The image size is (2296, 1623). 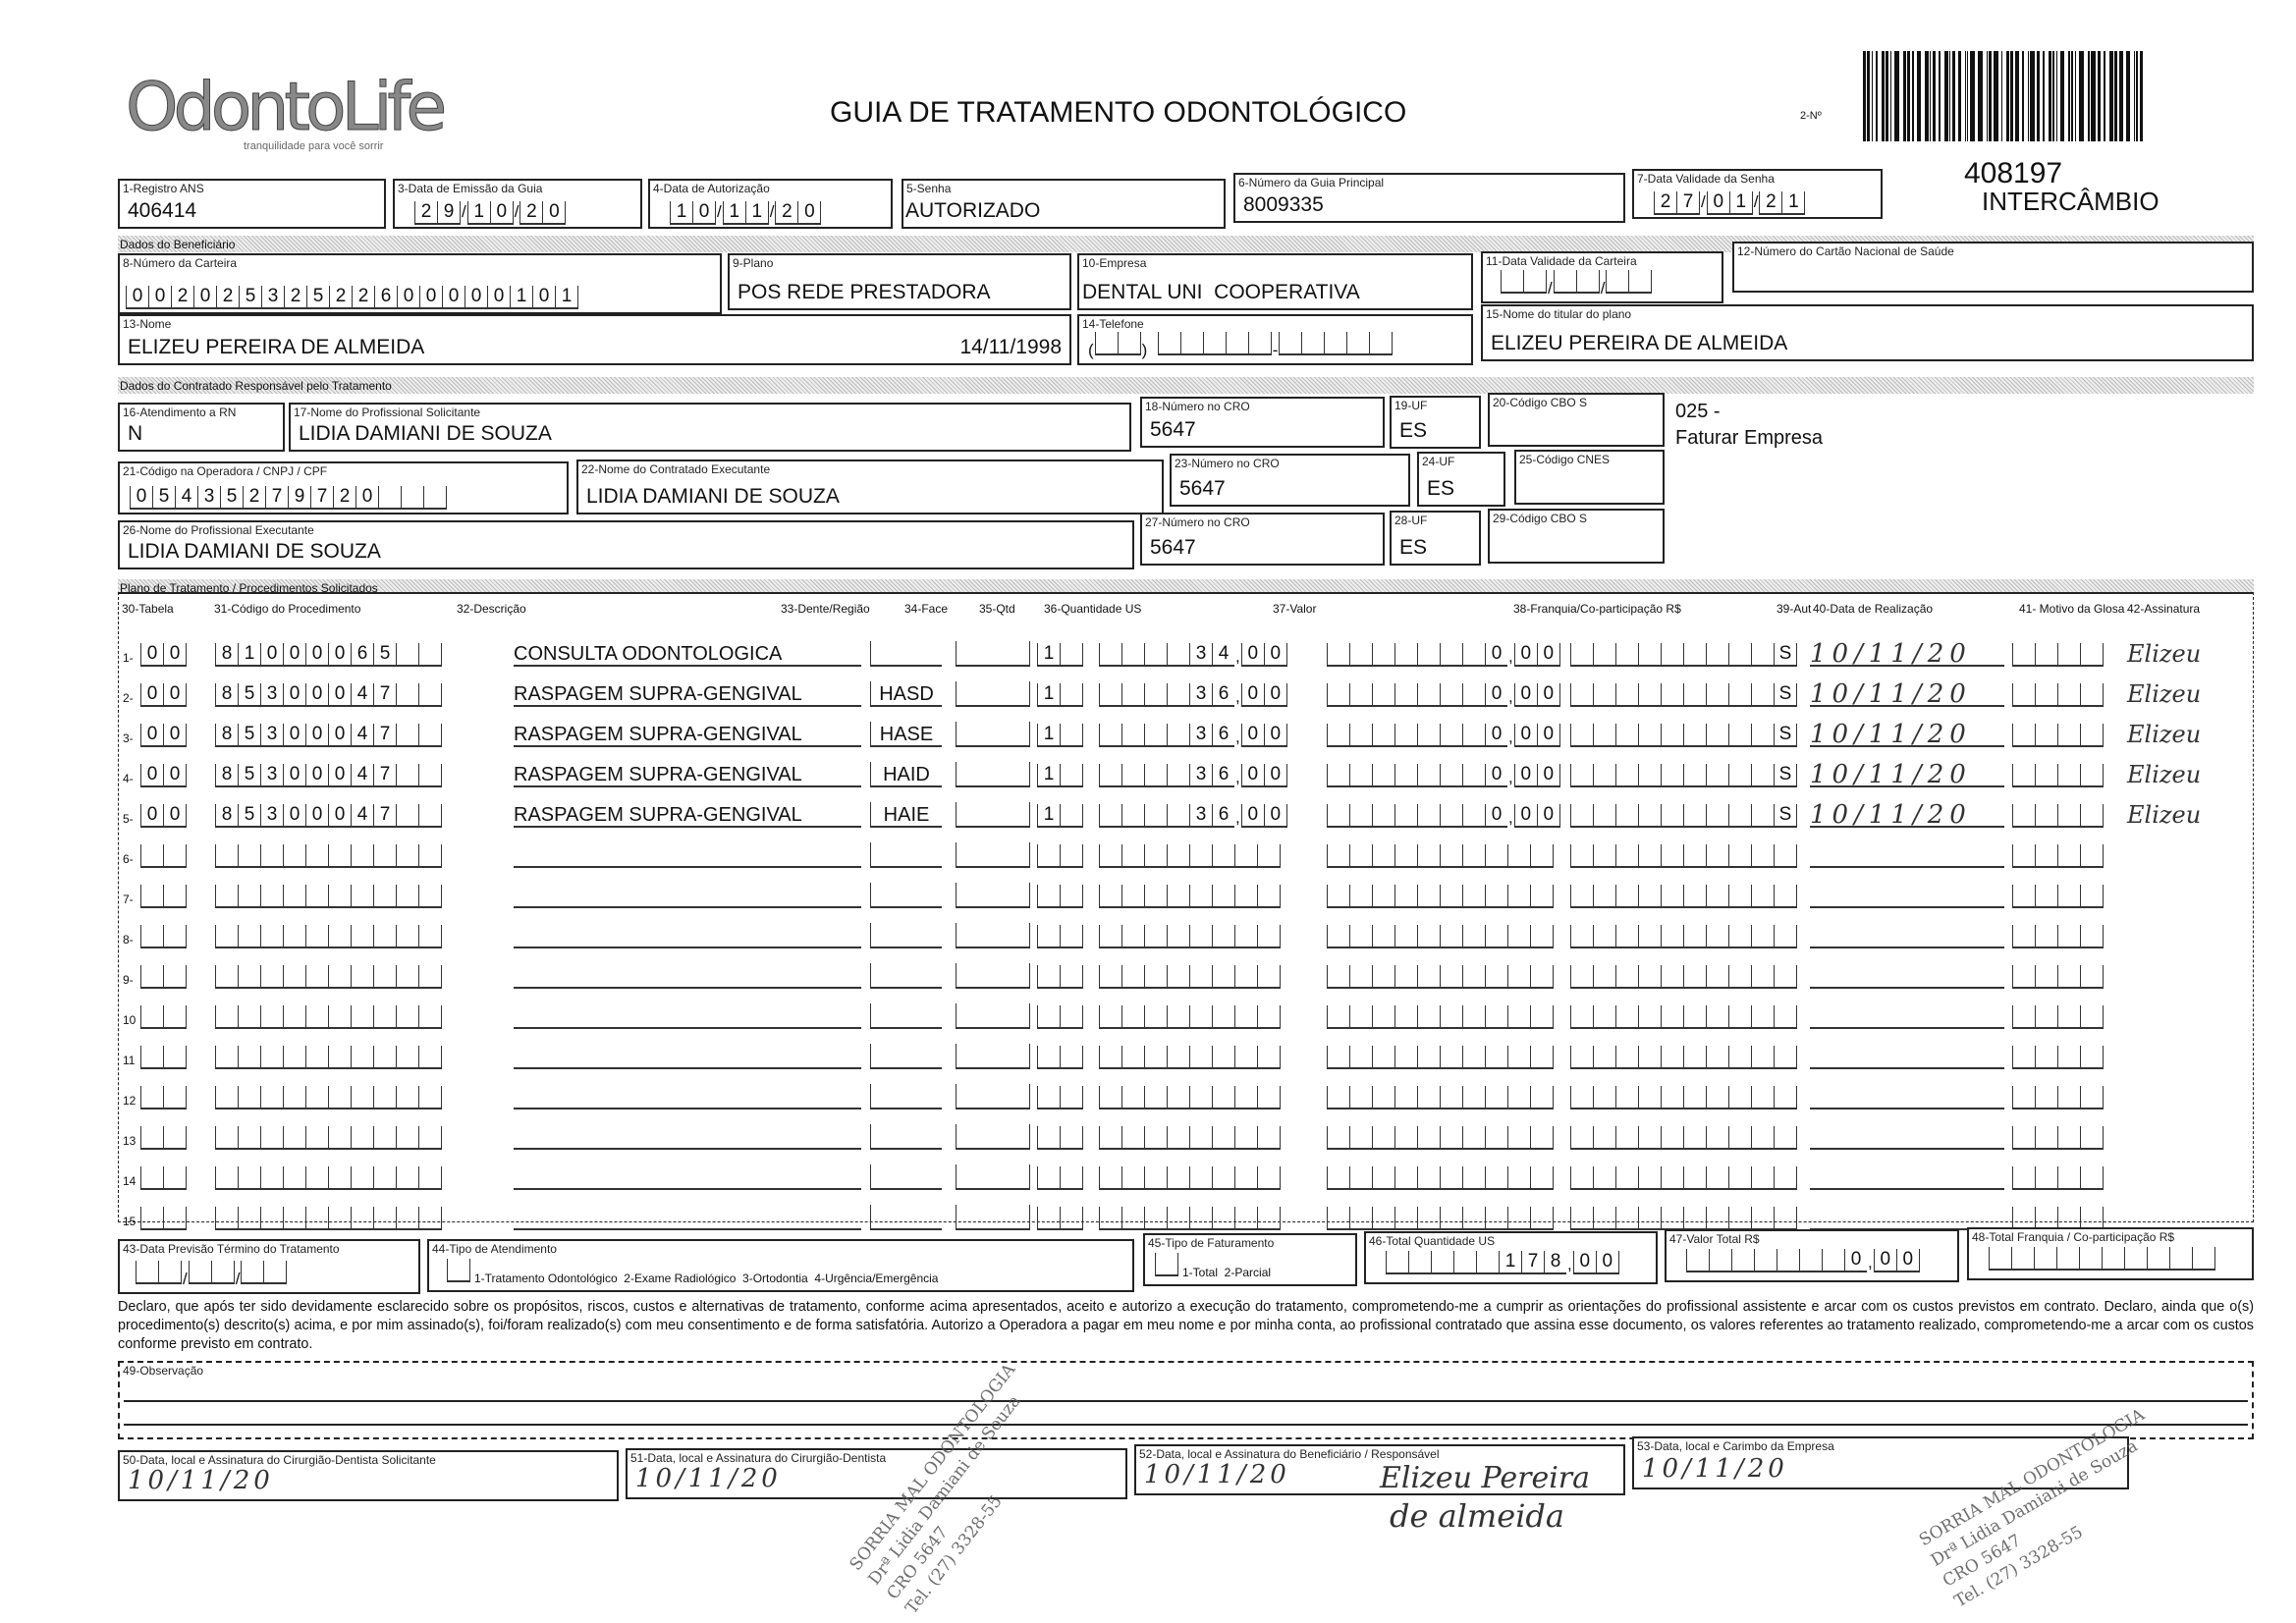 I want to click on dente-field: HASE, so click(x=906, y=734).